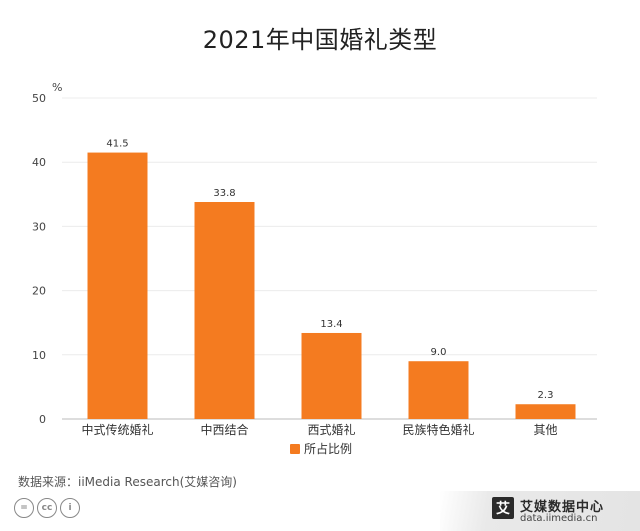 This screenshot has width=640, height=531. Describe the element at coordinates (24, 508) in the screenshot. I see `nd-icon: =` at that location.